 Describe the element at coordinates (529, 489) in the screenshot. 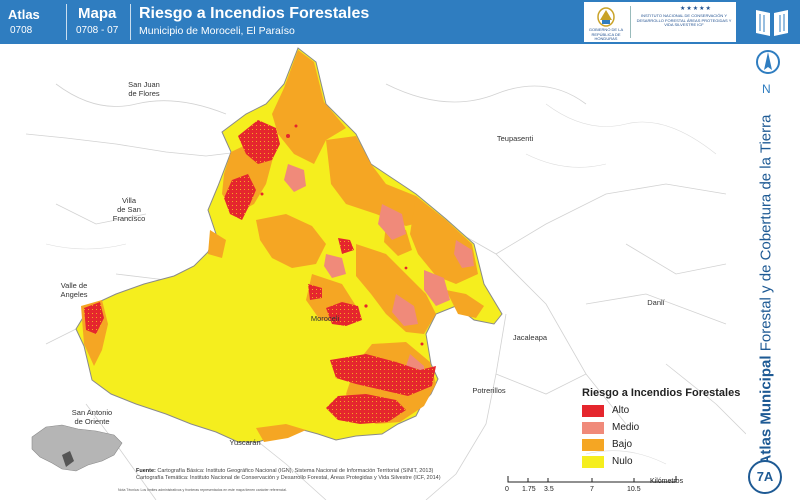

I see `scale-tick: 1.75` at that location.